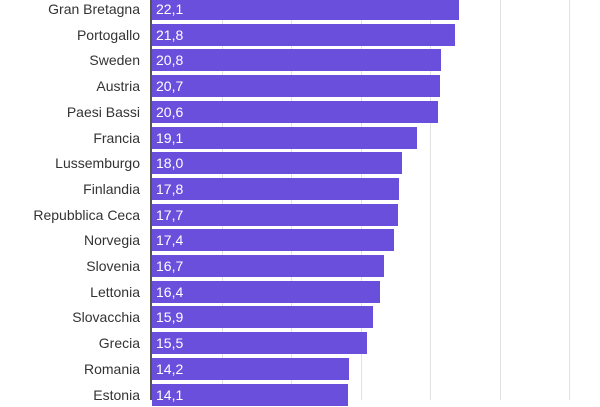 The height and width of the screenshot is (407, 600). Describe the element at coordinates (115, 291) in the screenshot. I see `category-label: Lettonia` at that location.